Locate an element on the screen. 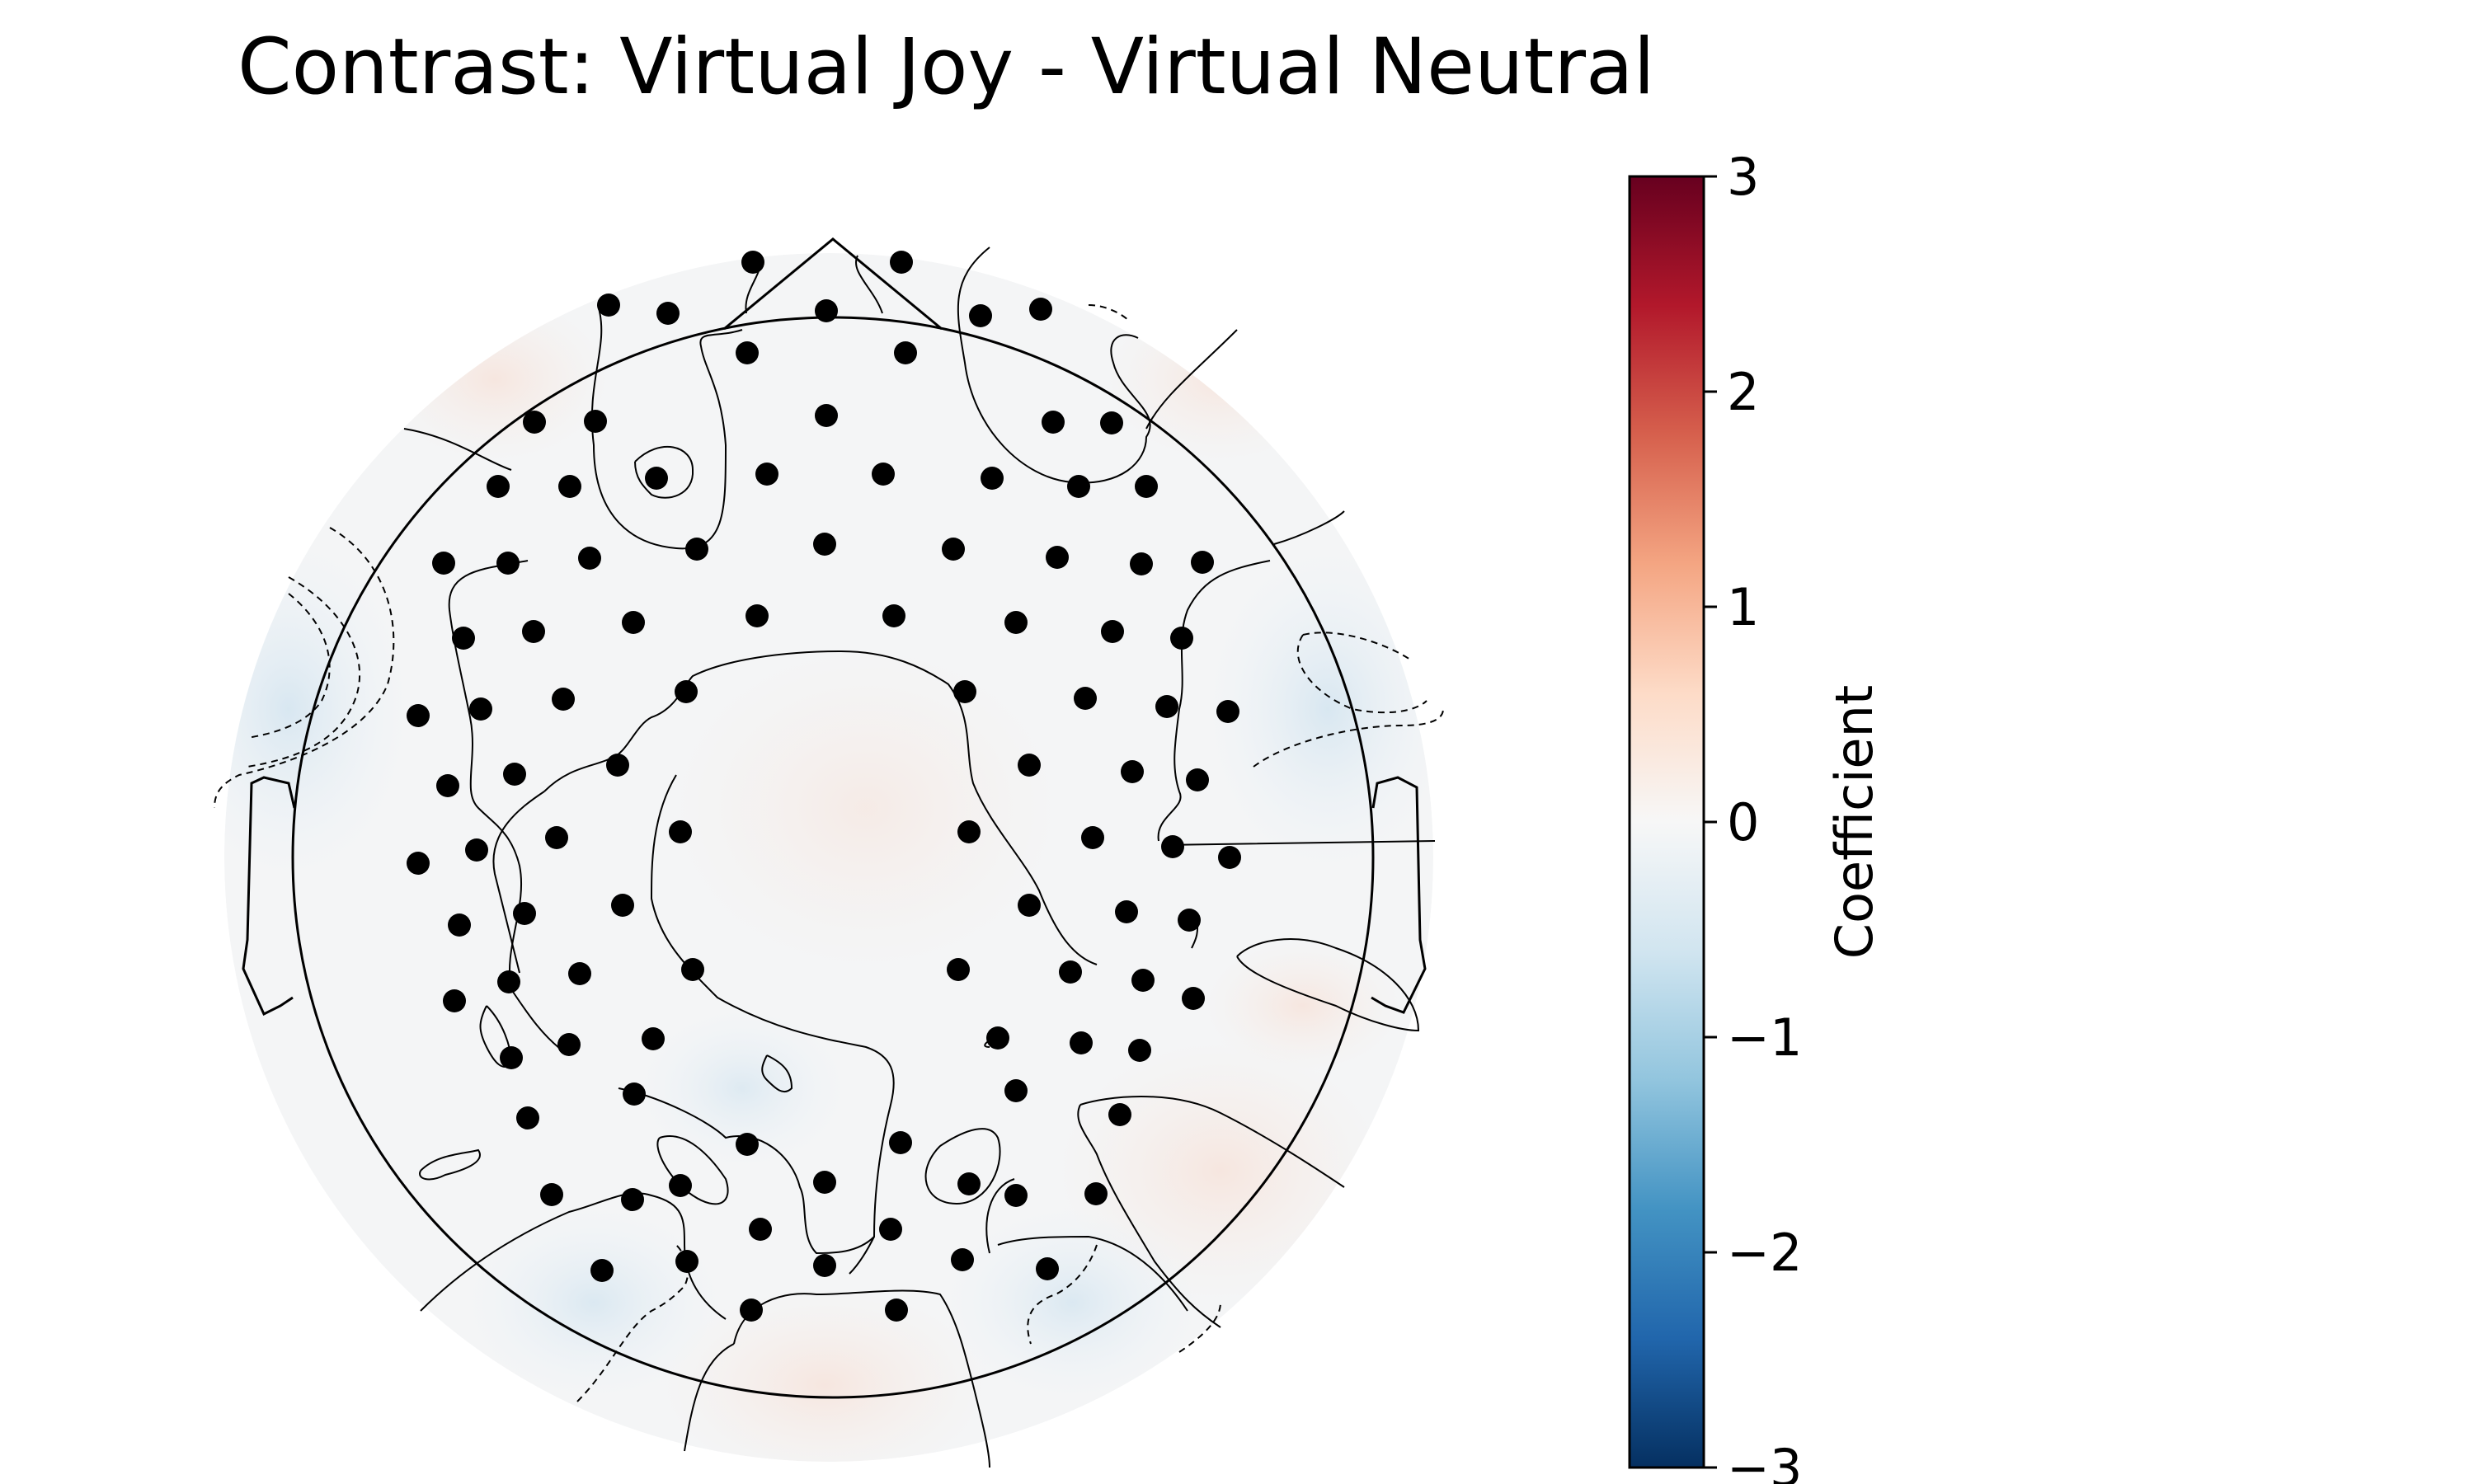 The image size is (2474, 1484). colorbar-tick-label: −2 is located at coordinates (1764, 1253).